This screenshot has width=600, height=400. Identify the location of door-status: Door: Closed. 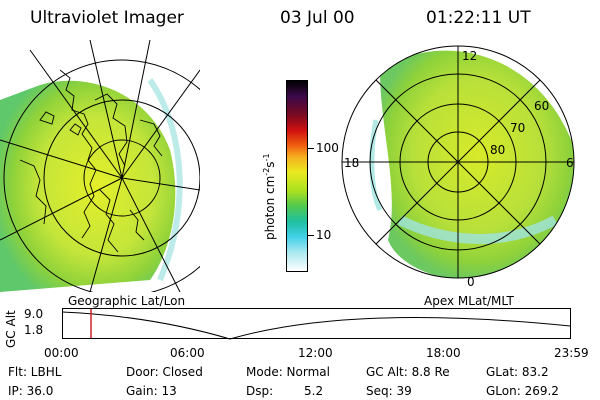
(164, 372).